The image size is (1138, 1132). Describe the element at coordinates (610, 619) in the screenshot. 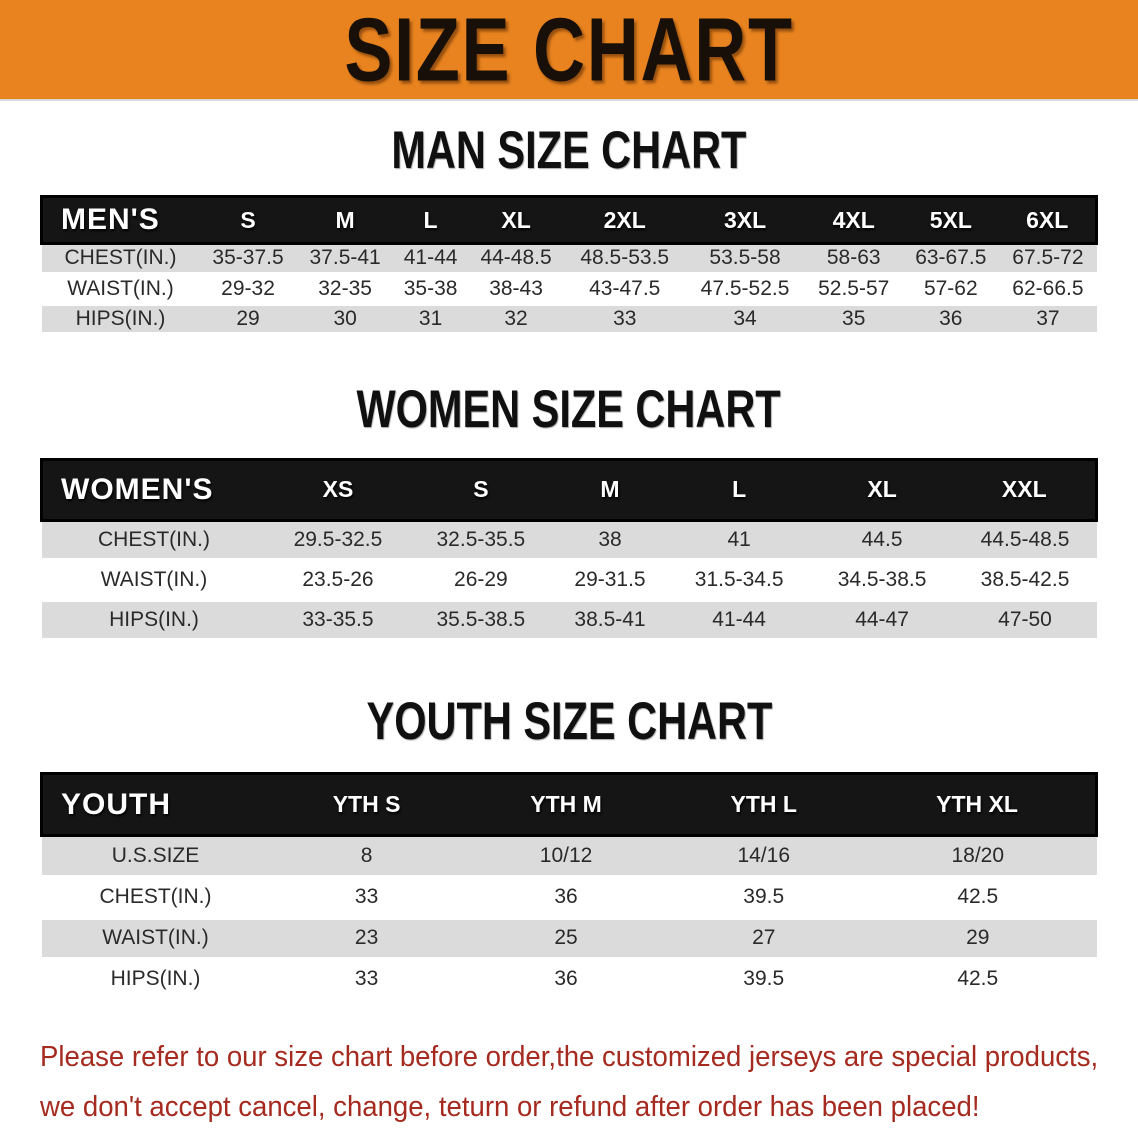

I see `size-value-cell: 38.5-41` at that location.